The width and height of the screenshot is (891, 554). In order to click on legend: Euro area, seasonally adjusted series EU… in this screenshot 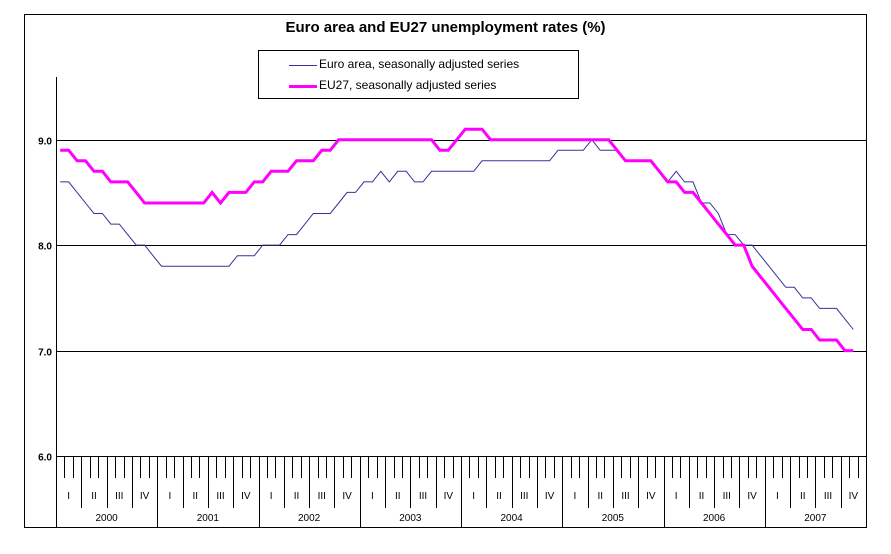, I will do `click(418, 74)`.